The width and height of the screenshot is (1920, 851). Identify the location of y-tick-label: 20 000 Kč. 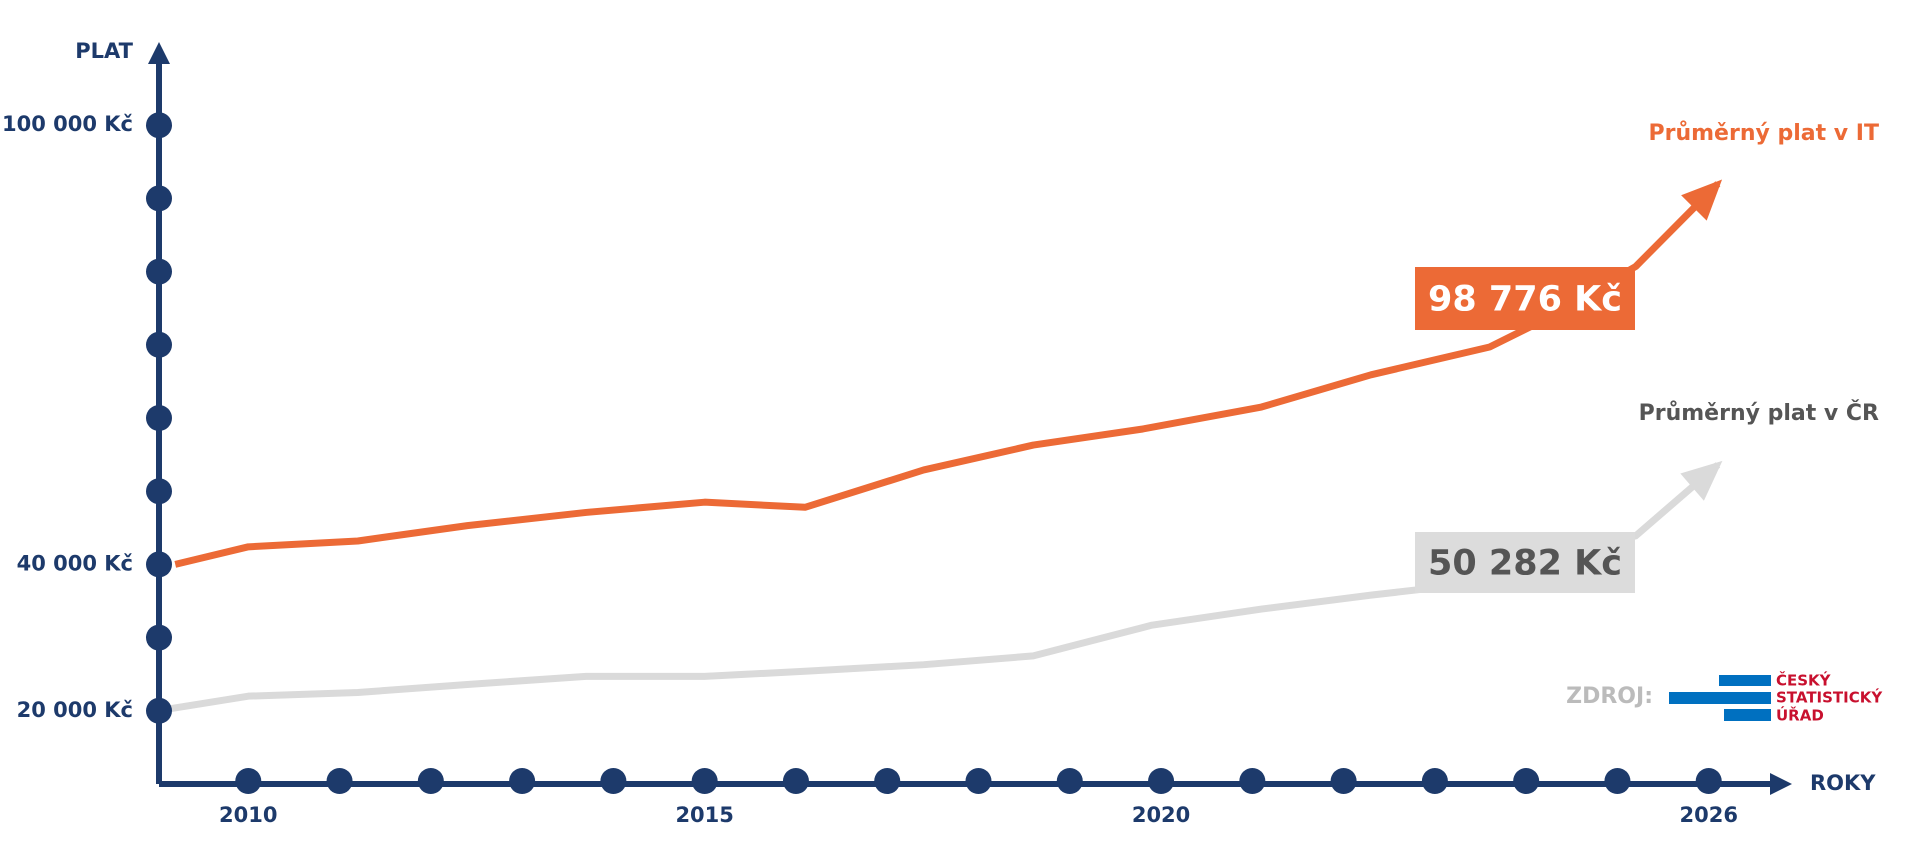
(75, 710).